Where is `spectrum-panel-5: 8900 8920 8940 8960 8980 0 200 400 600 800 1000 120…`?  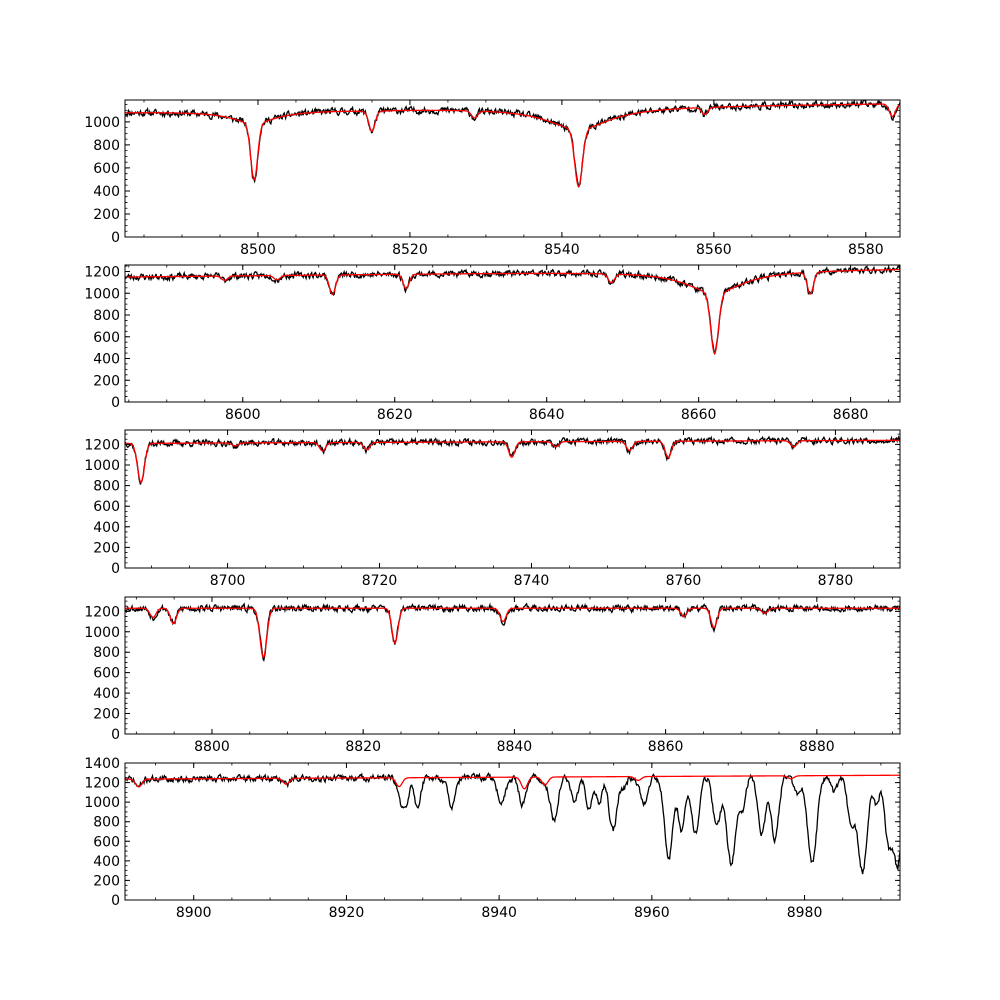
spectrum-panel-5: 8900 8920 8940 8960 8980 0 200 400 600 800 1000 120… is located at coordinates (492, 838).